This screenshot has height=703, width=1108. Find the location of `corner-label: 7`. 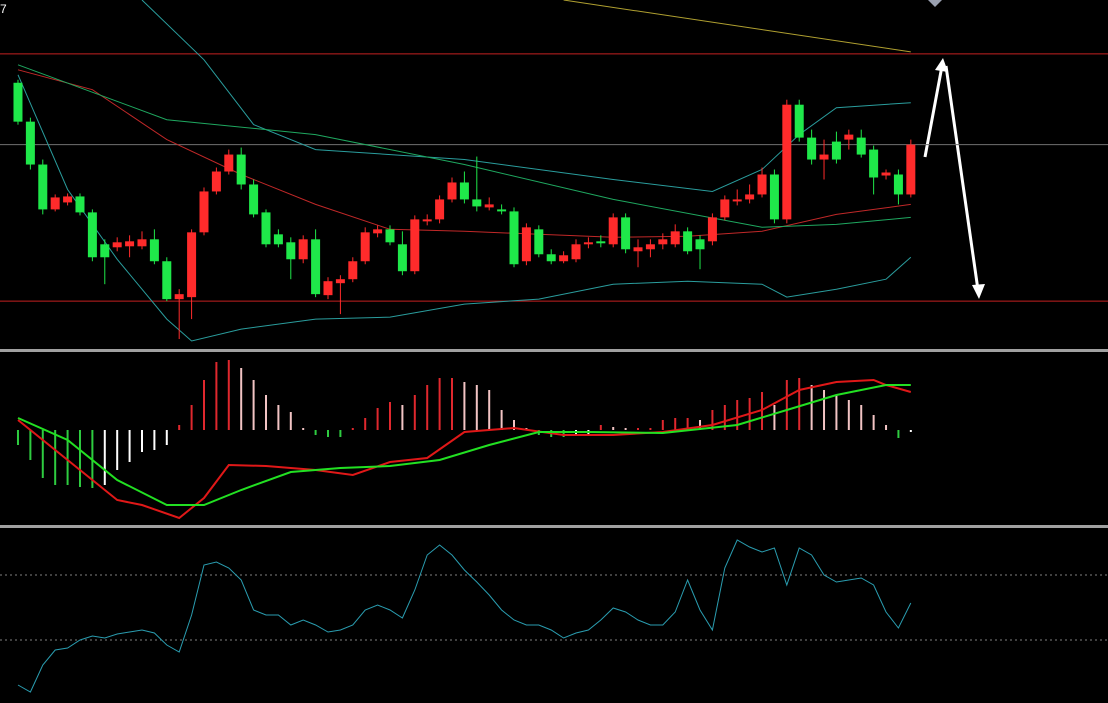

corner-label: 7 is located at coordinates (3, 9).